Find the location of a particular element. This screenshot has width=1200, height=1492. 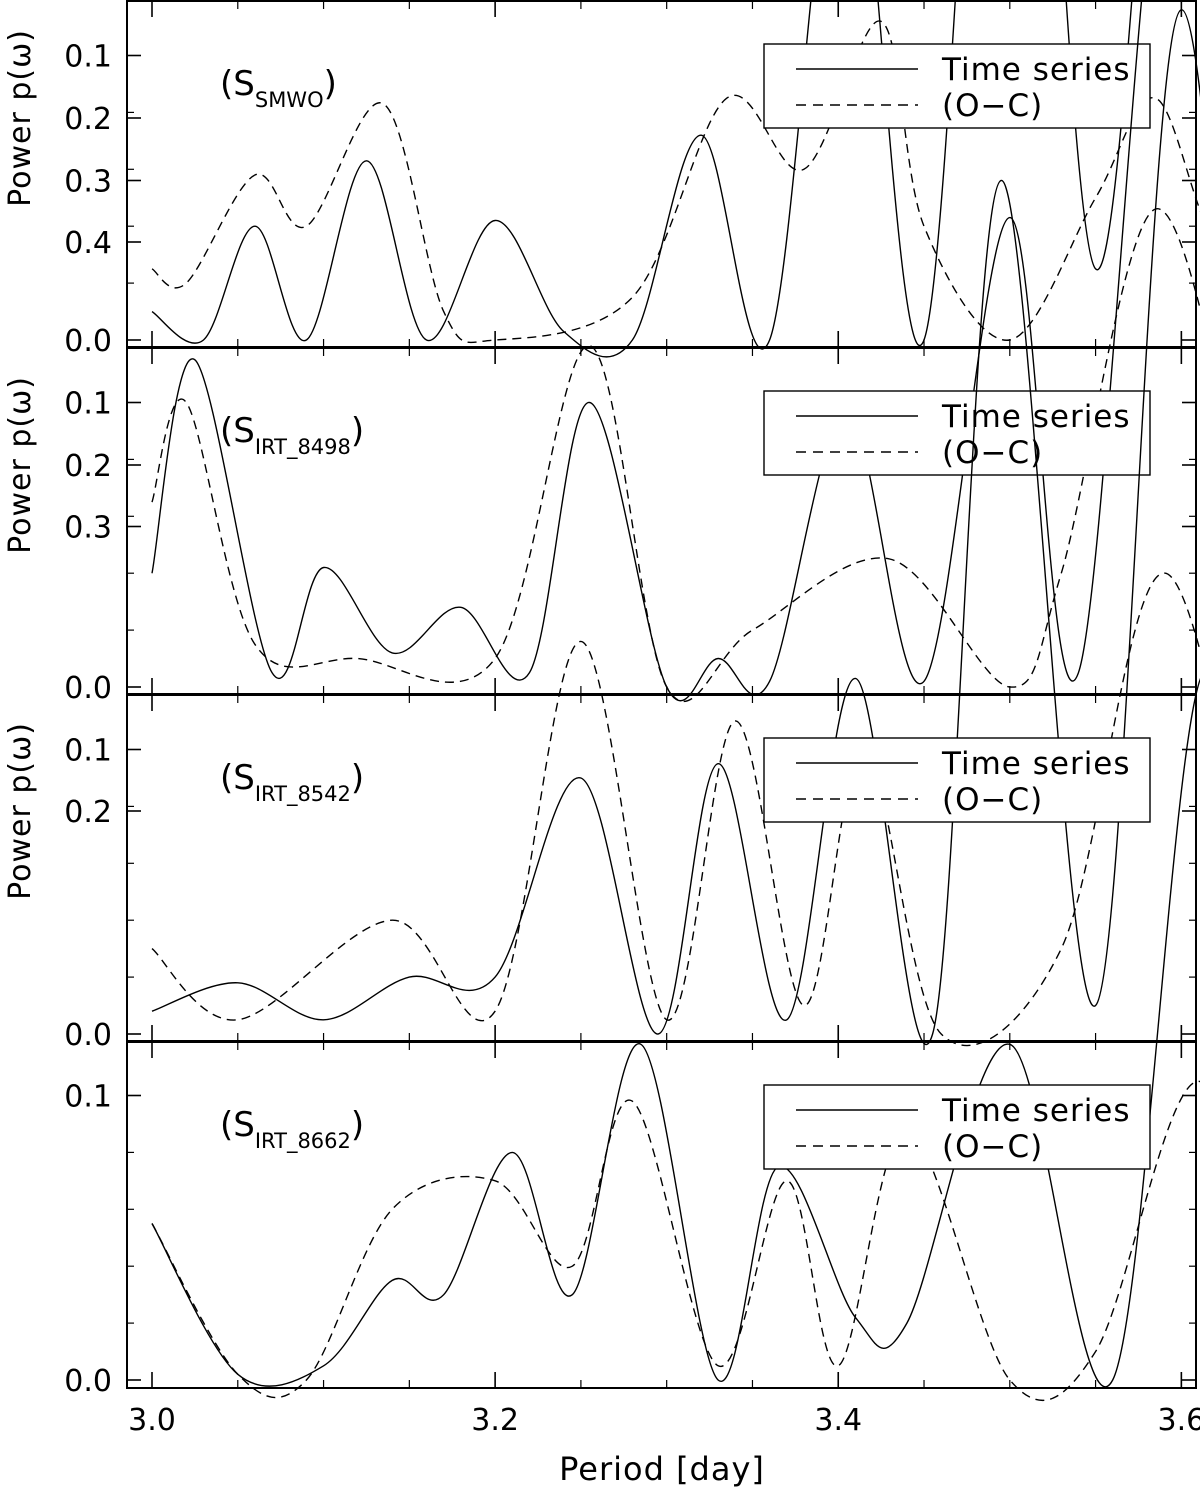

panel-label-subscript: IRT_8498 is located at coordinates (303, 447).